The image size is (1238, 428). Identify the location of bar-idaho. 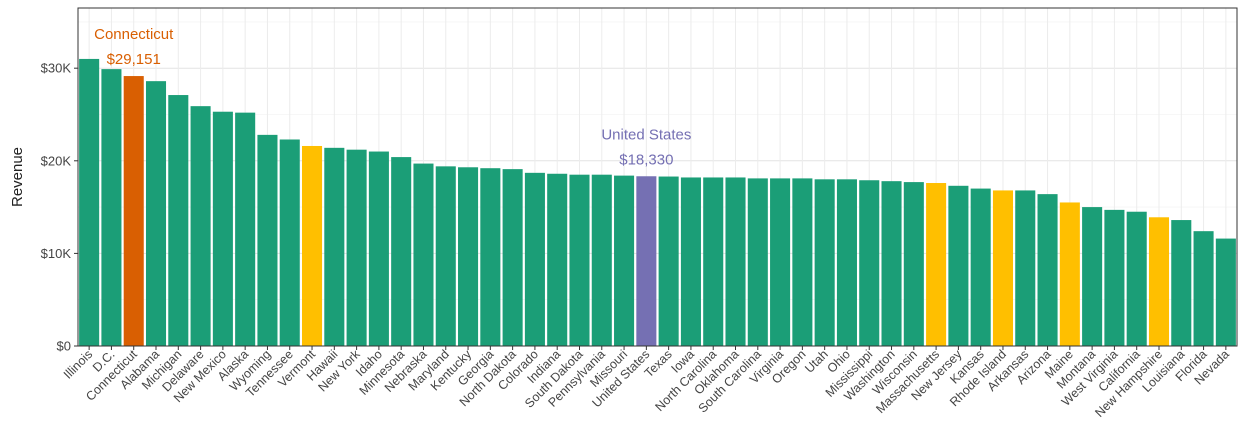
(378, 248).